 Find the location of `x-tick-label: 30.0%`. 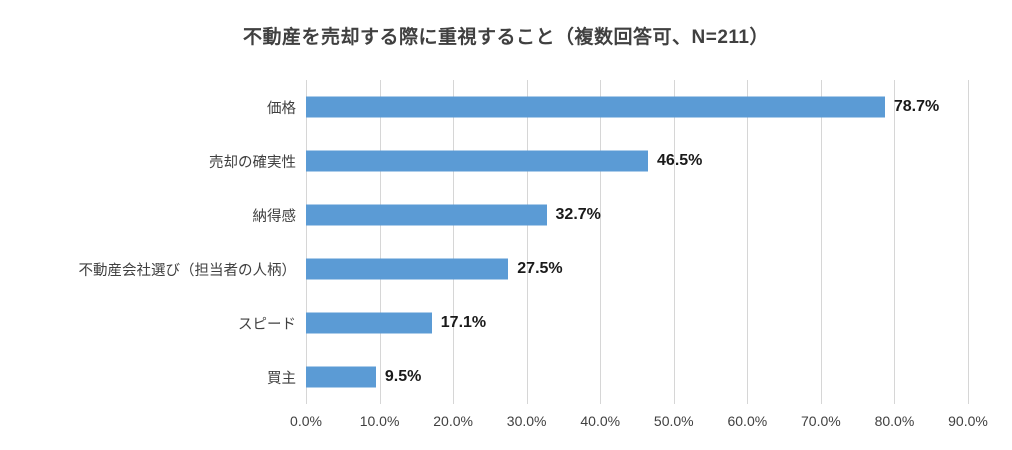

x-tick-label: 30.0% is located at coordinates (526, 421).